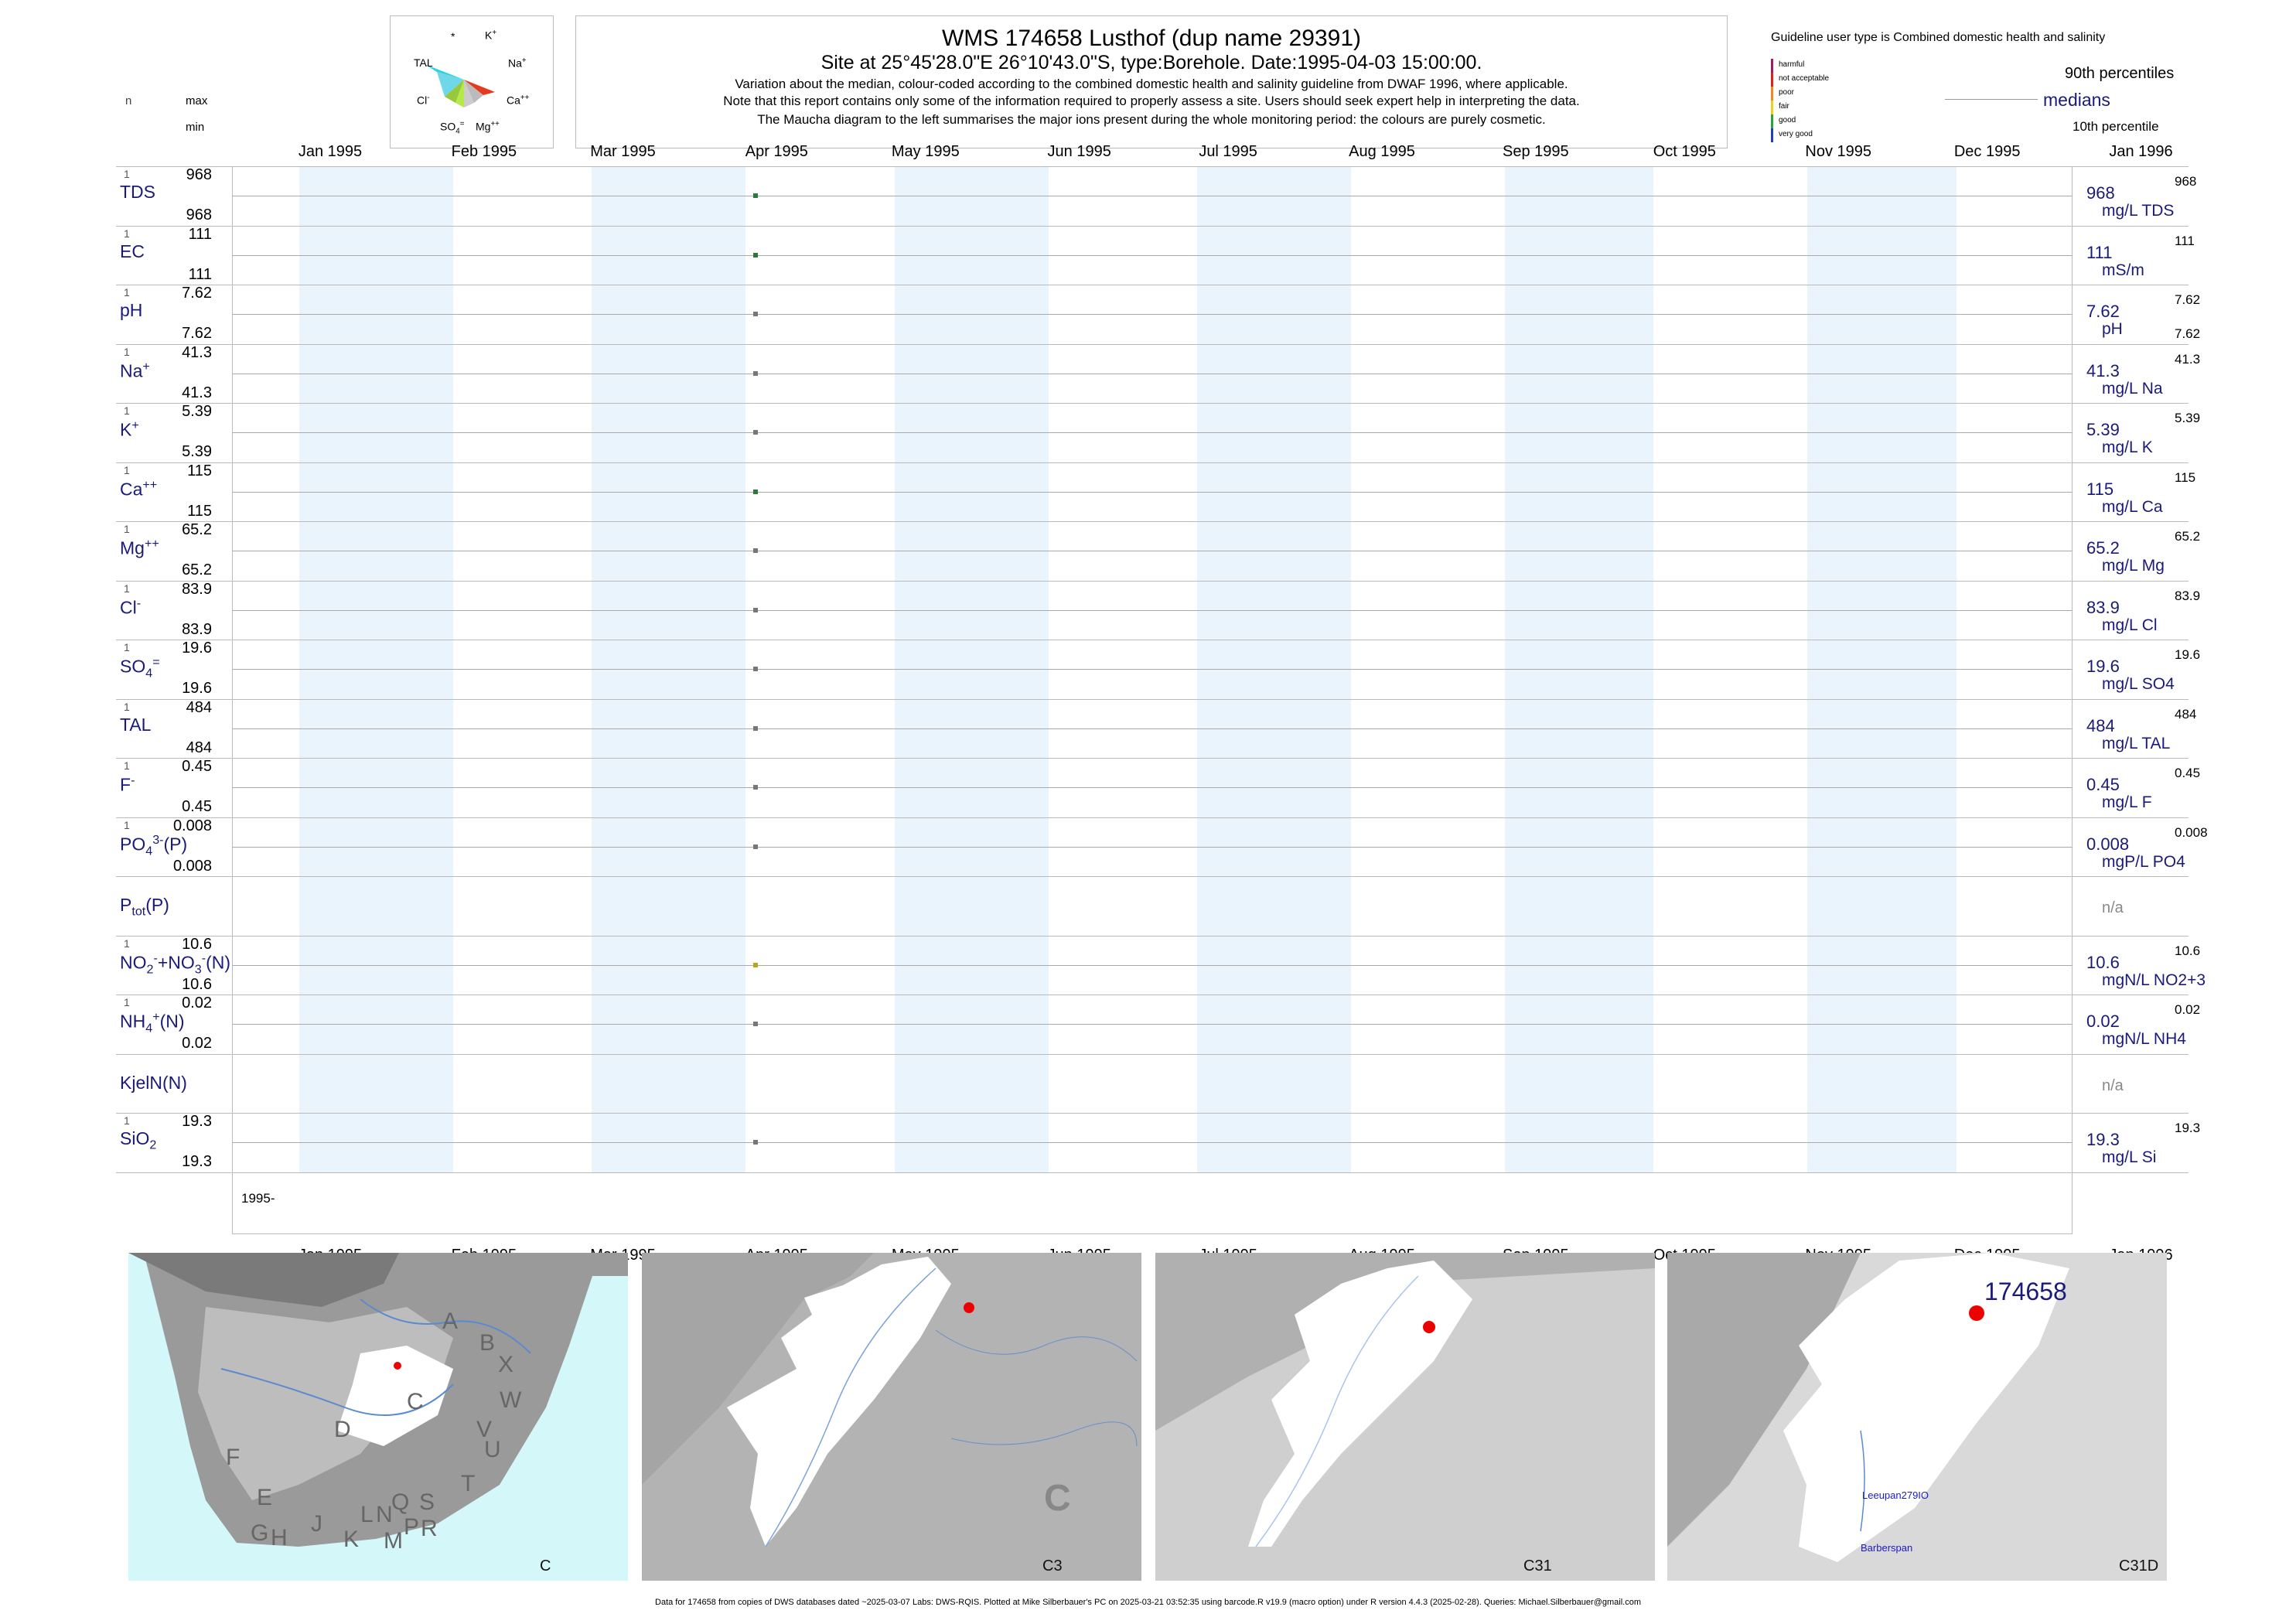 Image resolution: width=2296 pixels, height=1624 pixels. I want to click on median-value-na-: 41.3, so click(2103, 370).